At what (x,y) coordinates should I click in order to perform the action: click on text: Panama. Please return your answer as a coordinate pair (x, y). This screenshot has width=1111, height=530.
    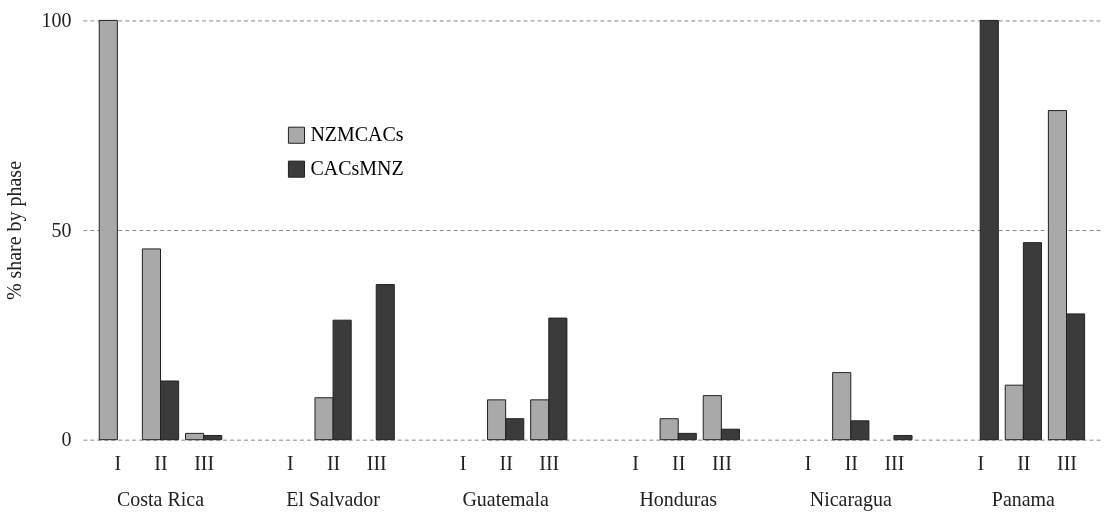
    Looking at the image, I should click on (1023, 498).